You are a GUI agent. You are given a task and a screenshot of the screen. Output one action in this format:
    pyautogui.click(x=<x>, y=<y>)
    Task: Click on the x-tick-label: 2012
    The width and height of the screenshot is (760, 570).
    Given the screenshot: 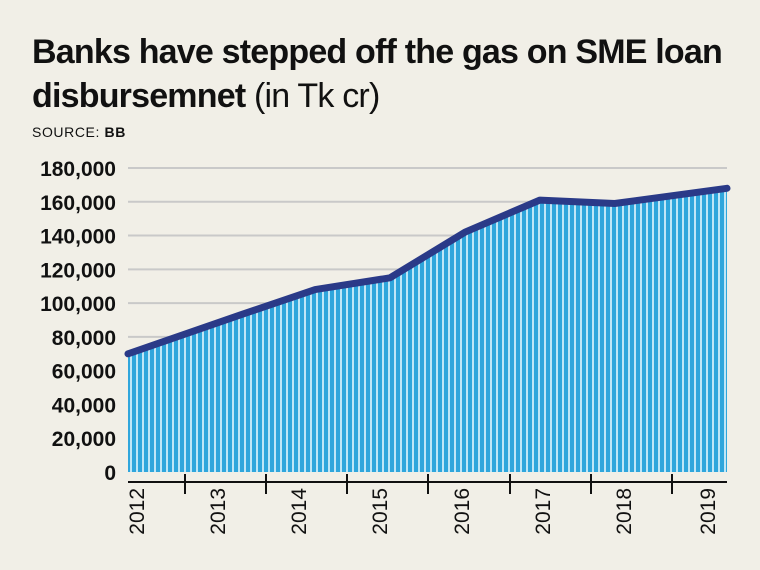 What is the action you would take?
    pyautogui.click(x=137, y=511)
    